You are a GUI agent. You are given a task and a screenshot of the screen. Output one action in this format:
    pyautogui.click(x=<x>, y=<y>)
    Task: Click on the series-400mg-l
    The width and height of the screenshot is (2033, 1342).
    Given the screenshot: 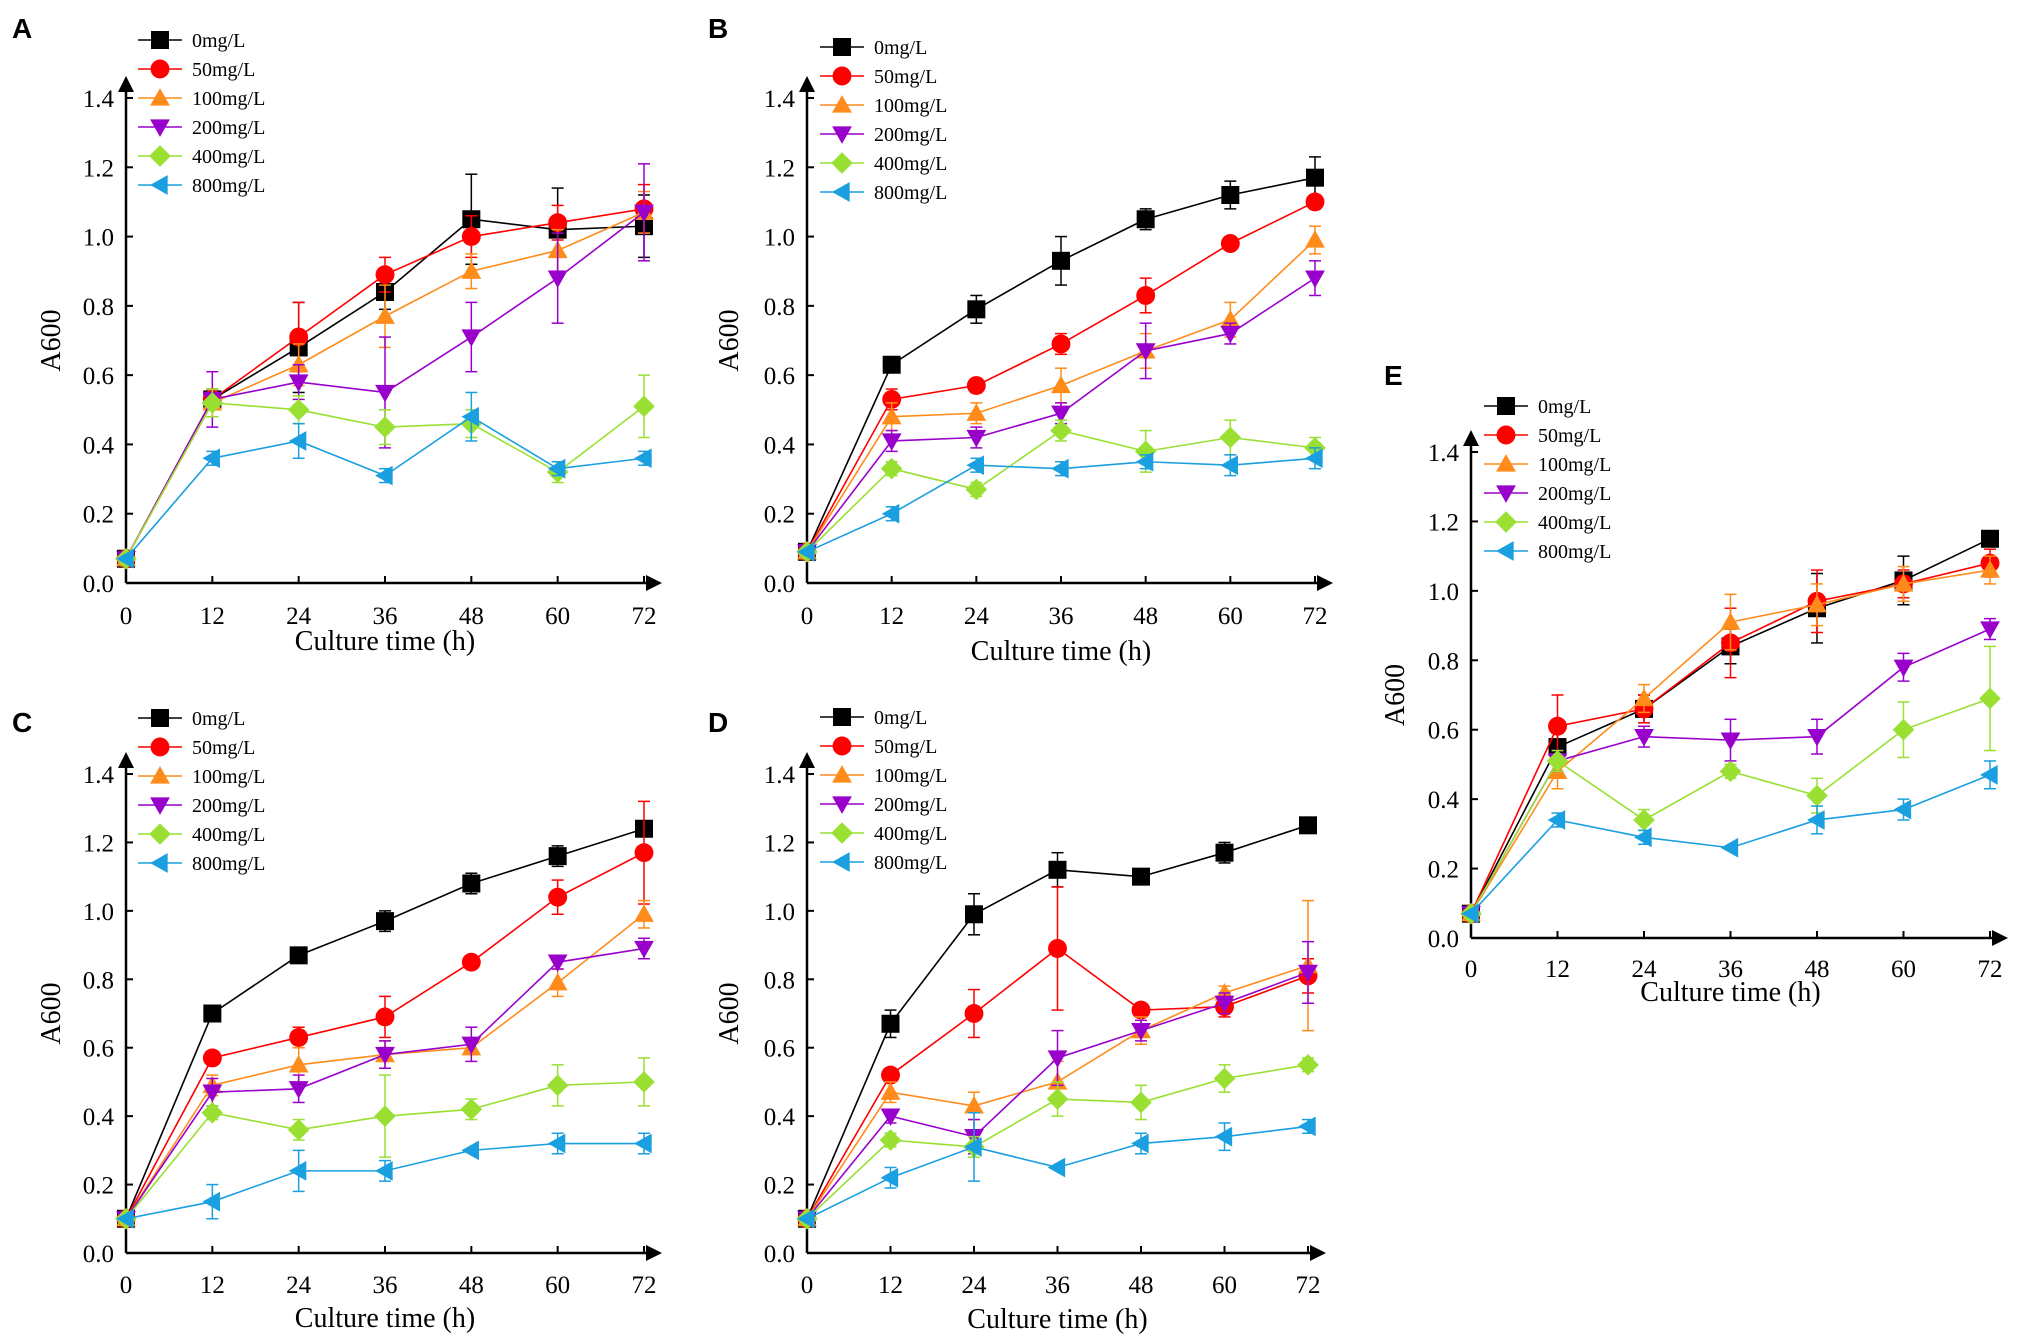 What is the action you would take?
    pyautogui.click(x=385, y=1143)
    